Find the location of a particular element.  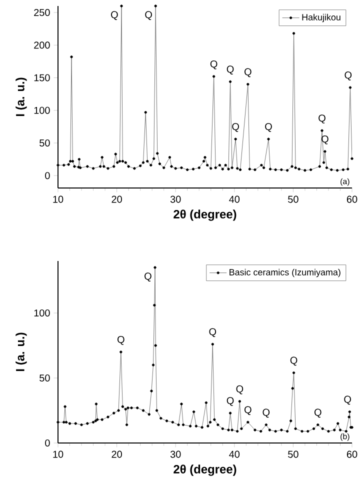

y-tick-label: 200 is located at coordinates (42, 45).